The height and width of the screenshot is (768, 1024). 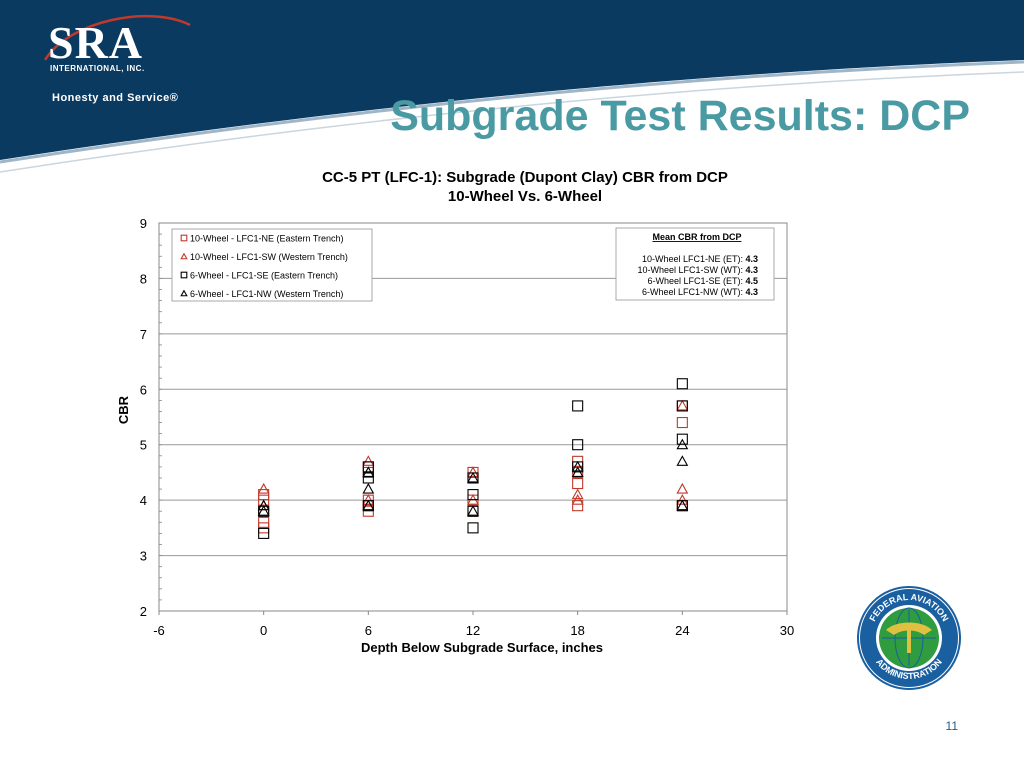 I want to click on legend-box, so click(x=272, y=265).